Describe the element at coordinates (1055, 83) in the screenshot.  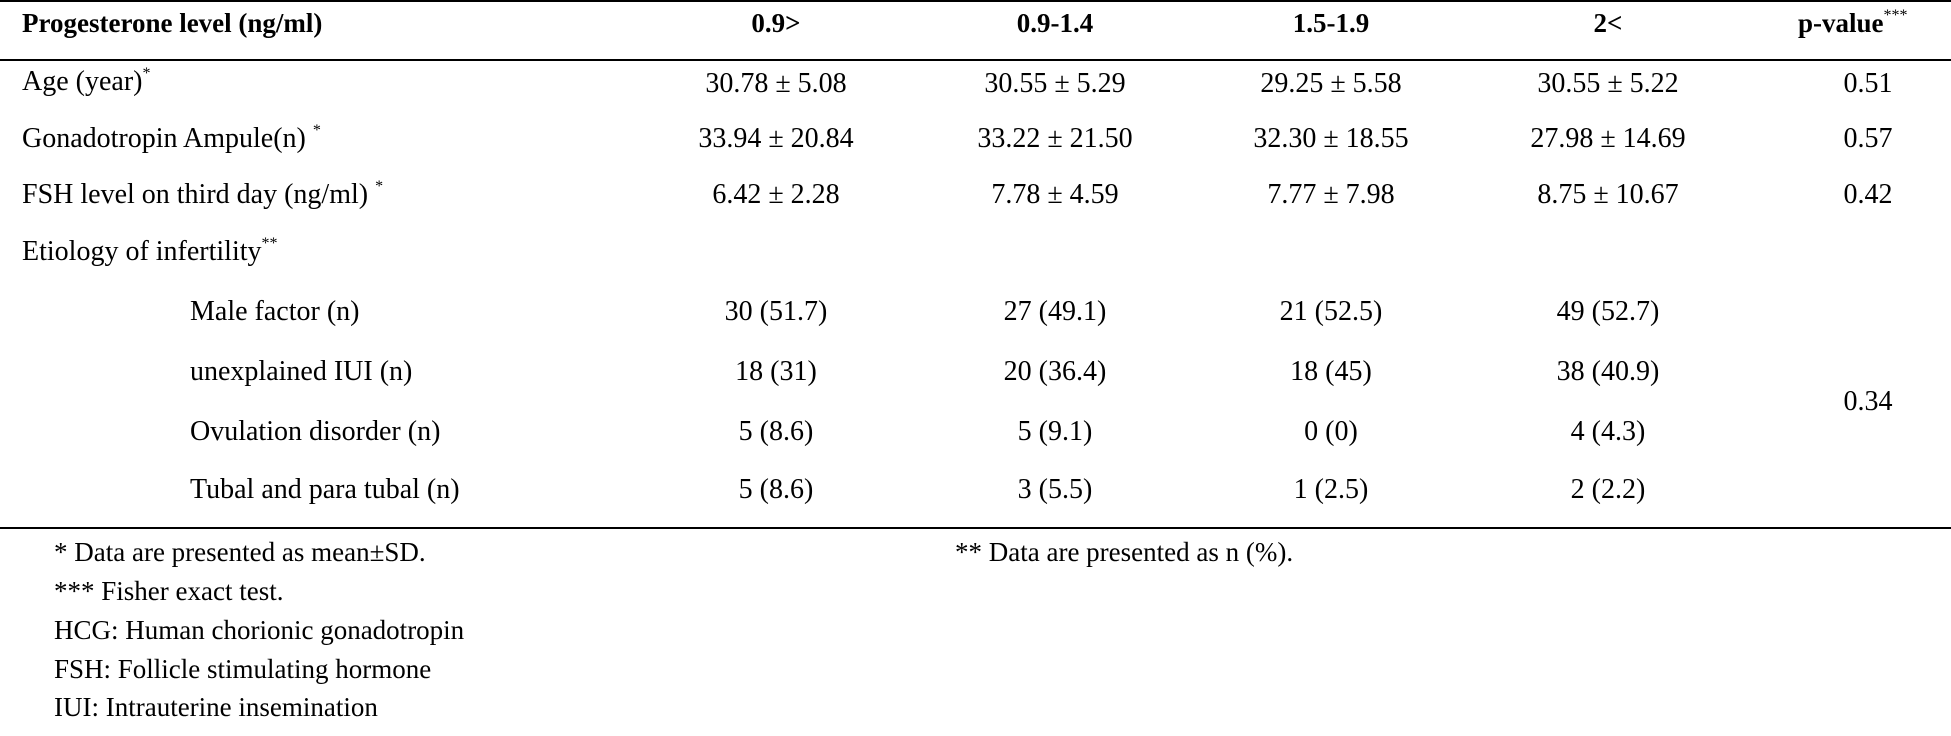
I see `table-cell: 30.55 ± 5.29` at that location.